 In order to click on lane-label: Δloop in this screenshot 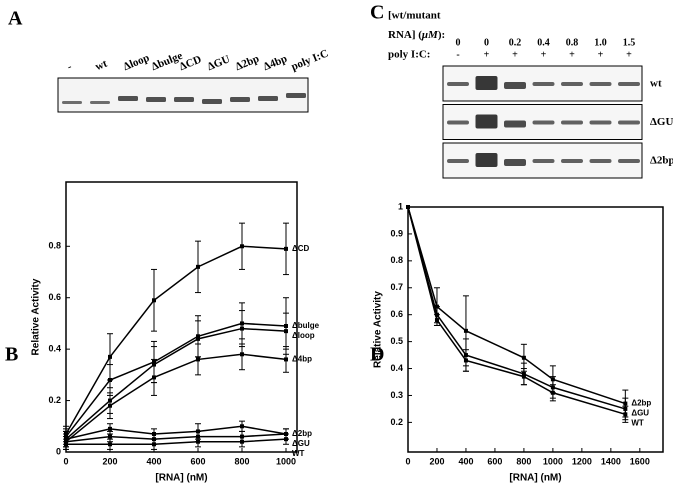, I will do `click(137, 62)`.